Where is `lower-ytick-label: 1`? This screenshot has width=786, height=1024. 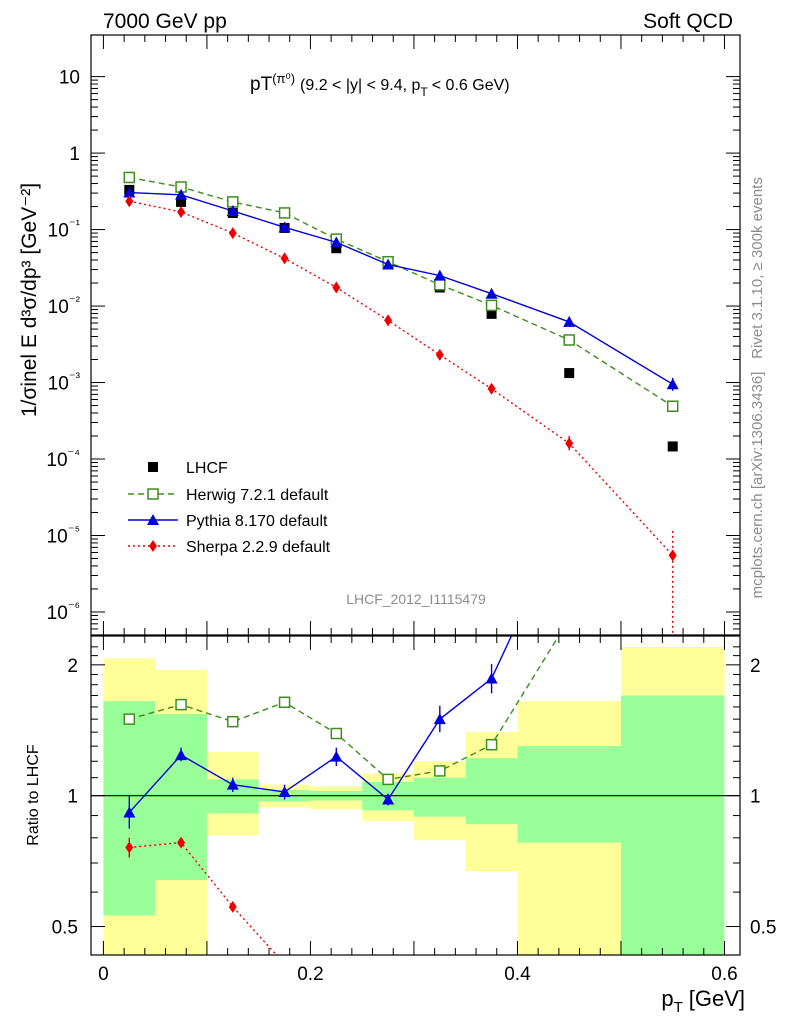
lower-ytick-label: 1 is located at coordinates (72, 797).